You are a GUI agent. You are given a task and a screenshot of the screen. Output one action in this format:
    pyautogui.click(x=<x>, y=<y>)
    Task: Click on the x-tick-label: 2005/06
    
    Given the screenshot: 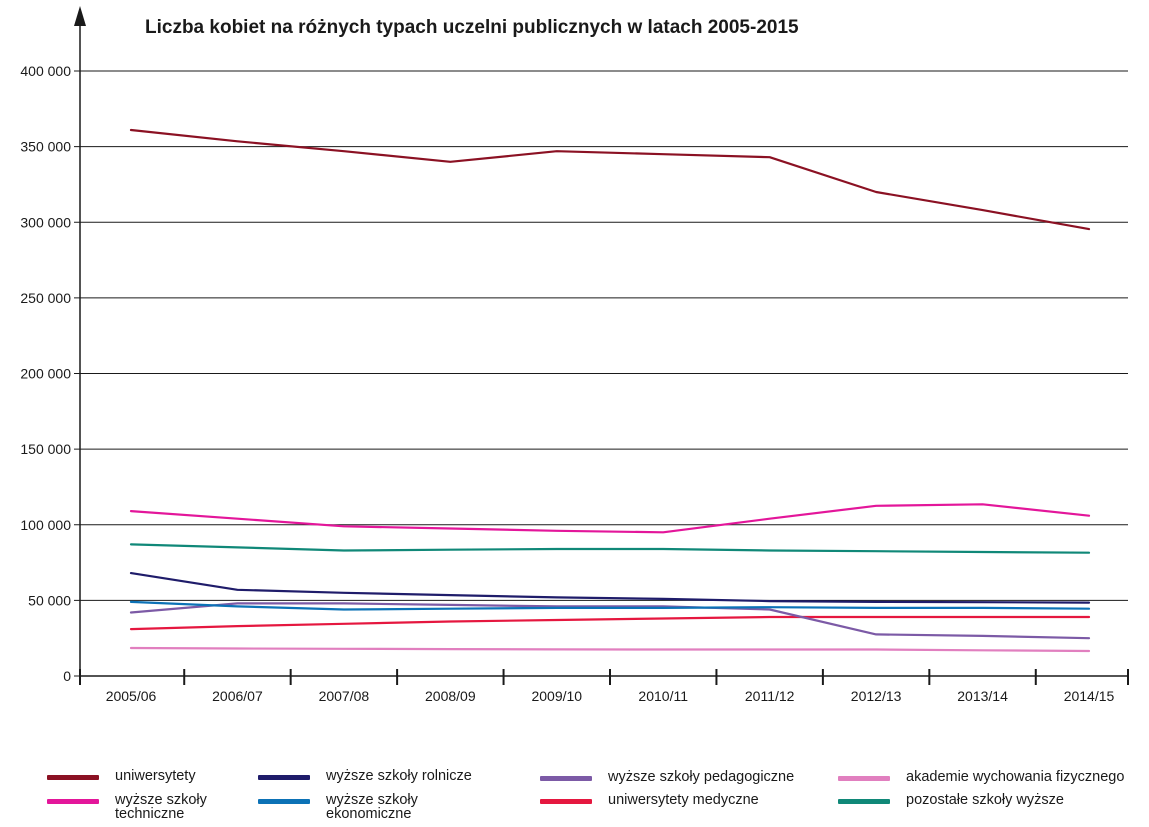 What is the action you would take?
    pyautogui.click(x=131, y=696)
    